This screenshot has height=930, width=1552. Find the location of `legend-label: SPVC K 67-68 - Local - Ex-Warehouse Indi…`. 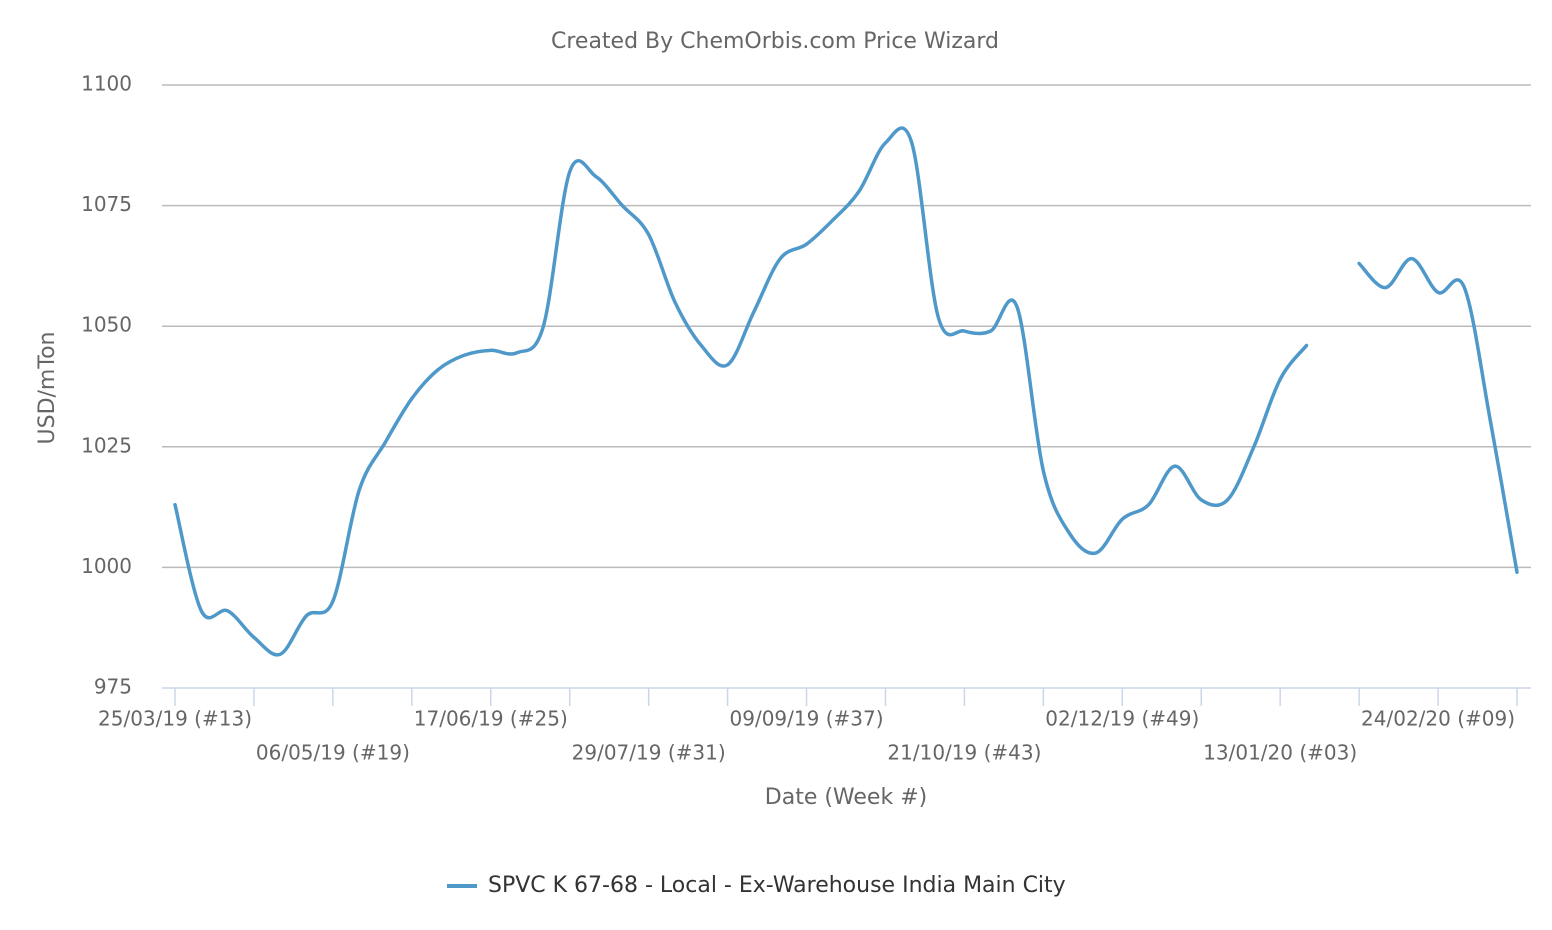

legend-label: SPVC K 67-68 - Local - Ex-Warehouse Indi… is located at coordinates (777, 885).